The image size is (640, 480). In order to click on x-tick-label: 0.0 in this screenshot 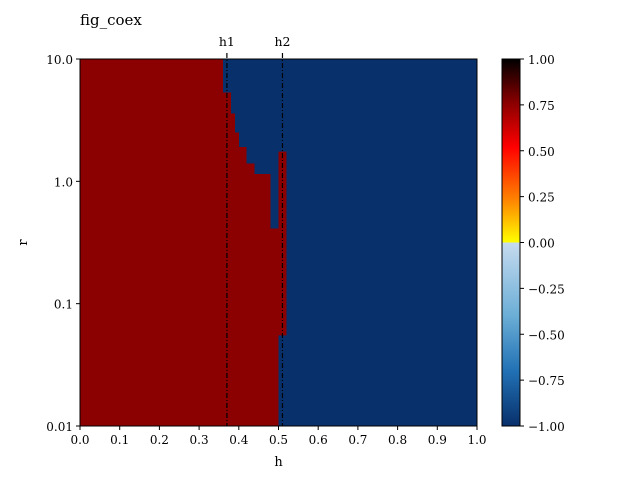, I will do `click(79, 440)`.